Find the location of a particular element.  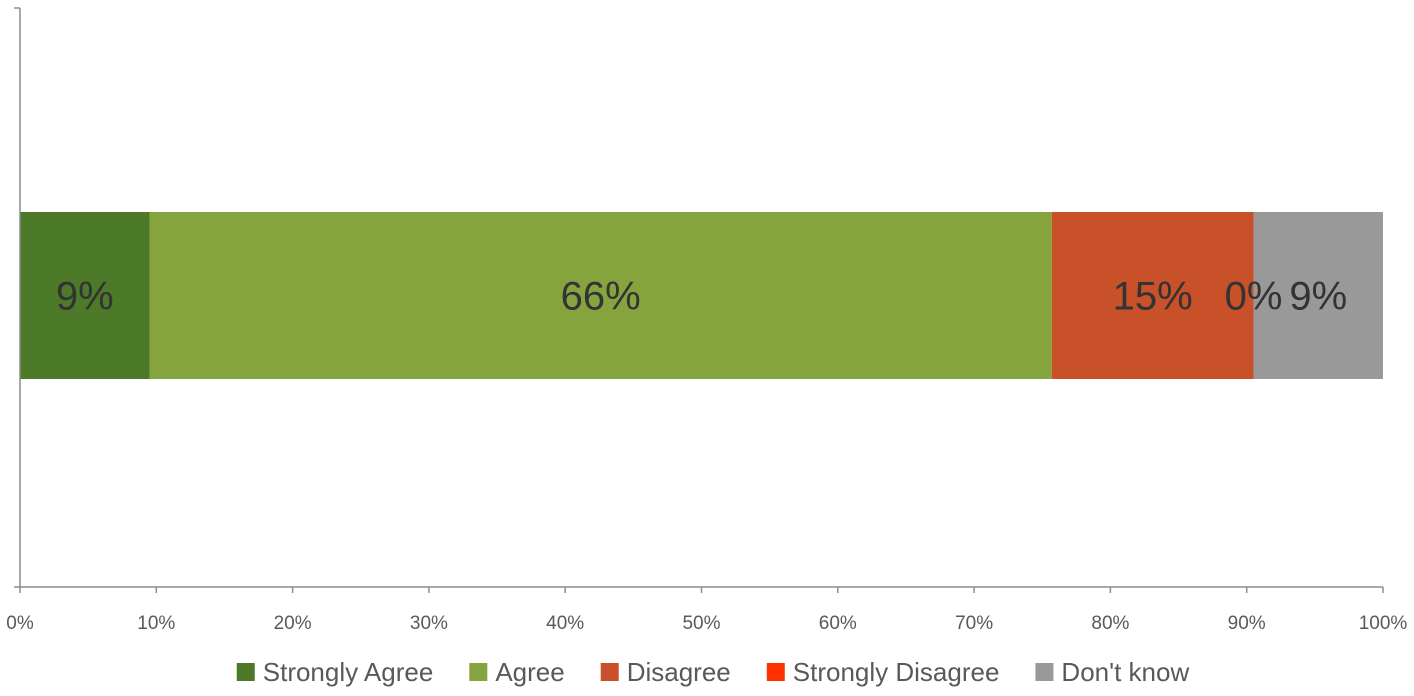

legend-item-disagree: Disagree is located at coordinates (665, 672).